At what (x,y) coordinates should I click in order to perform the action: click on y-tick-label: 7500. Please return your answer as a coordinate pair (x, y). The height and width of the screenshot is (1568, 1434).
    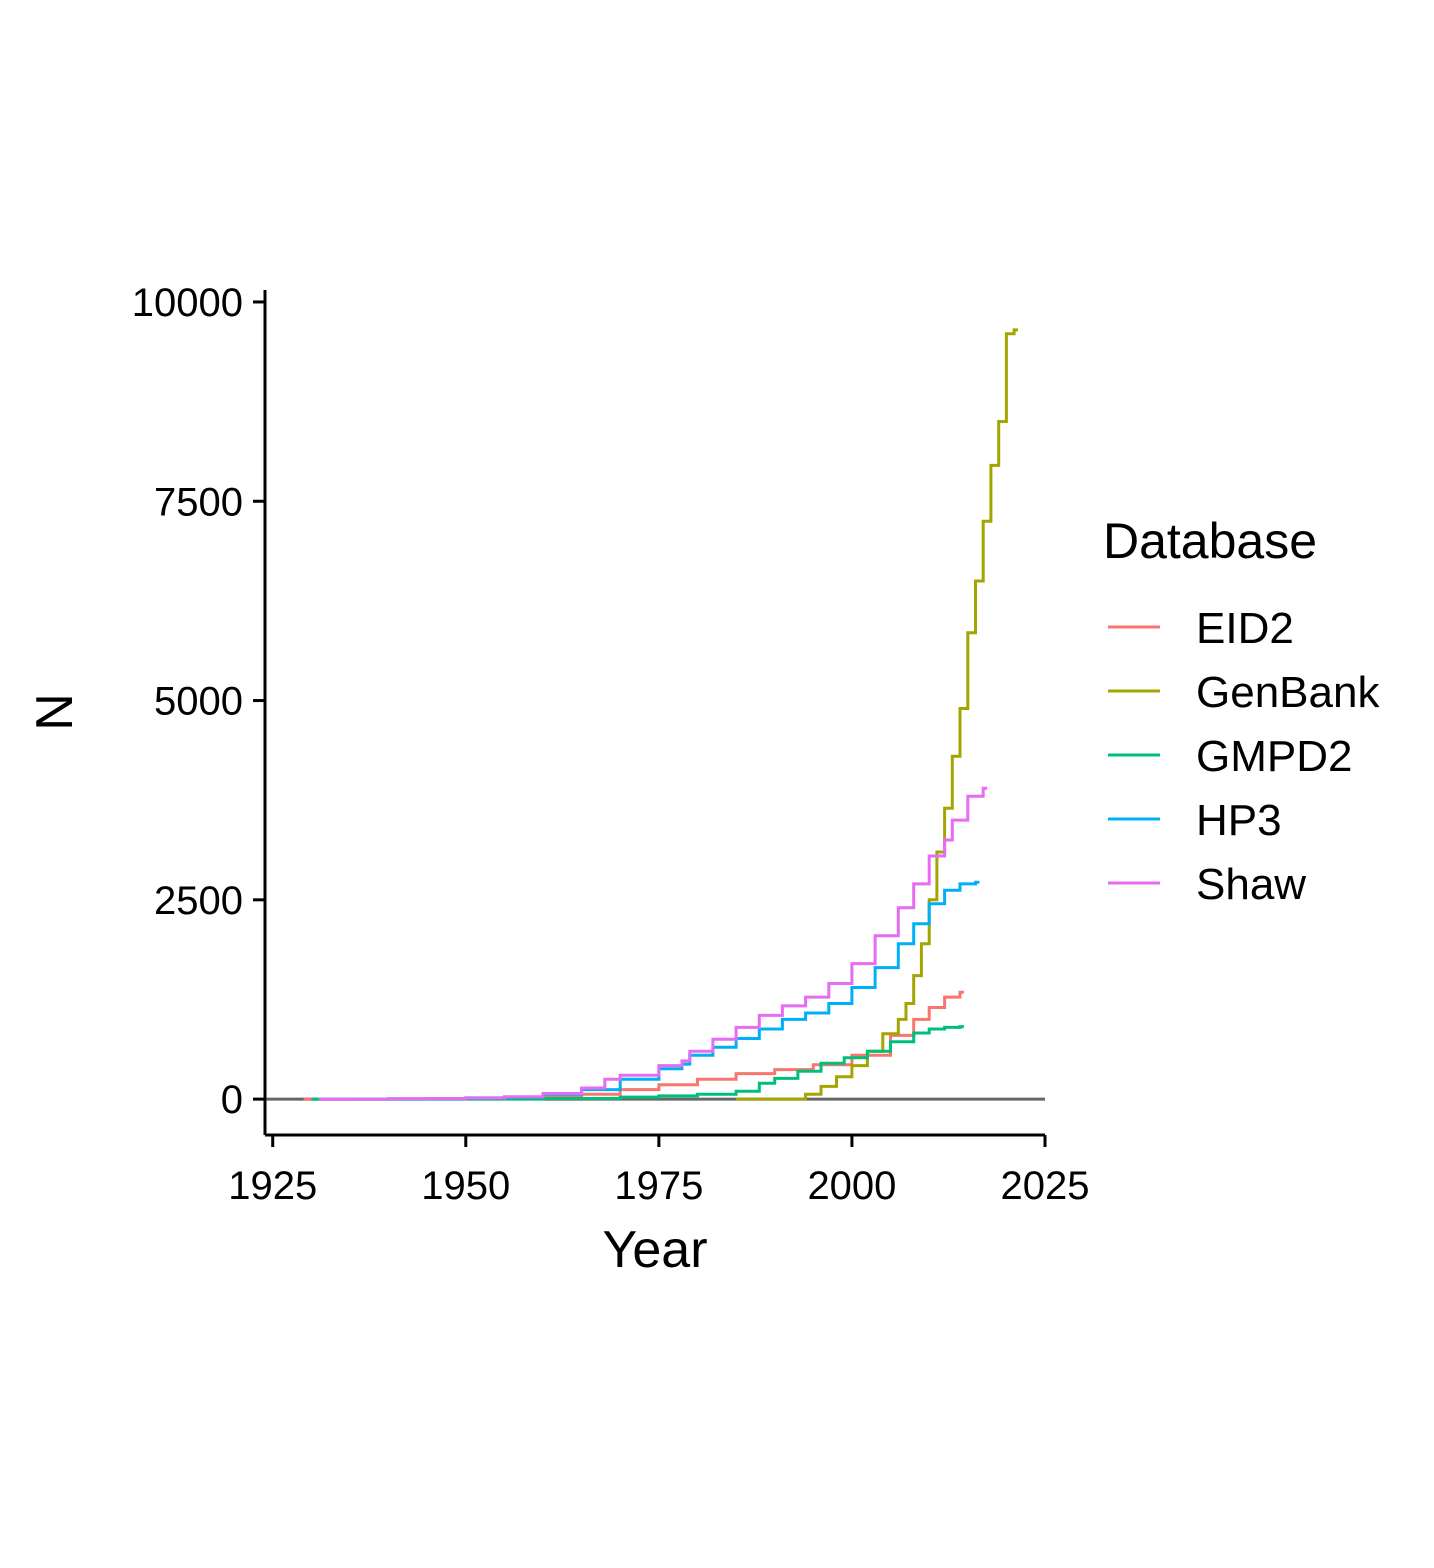
    Looking at the image, I should click on (198, 502).